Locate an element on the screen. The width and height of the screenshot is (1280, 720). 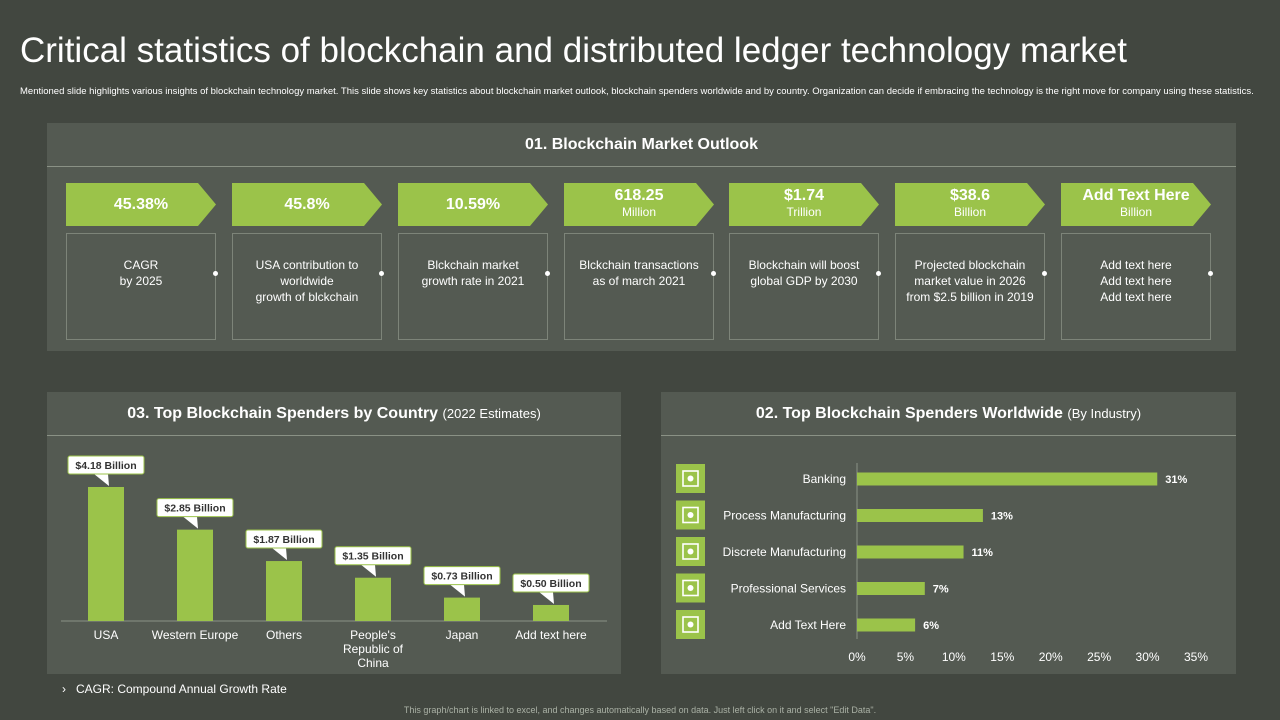
country-spenders-heading: 03. Top Blockchain Spenders by Country is located at coordinates (283, 413).